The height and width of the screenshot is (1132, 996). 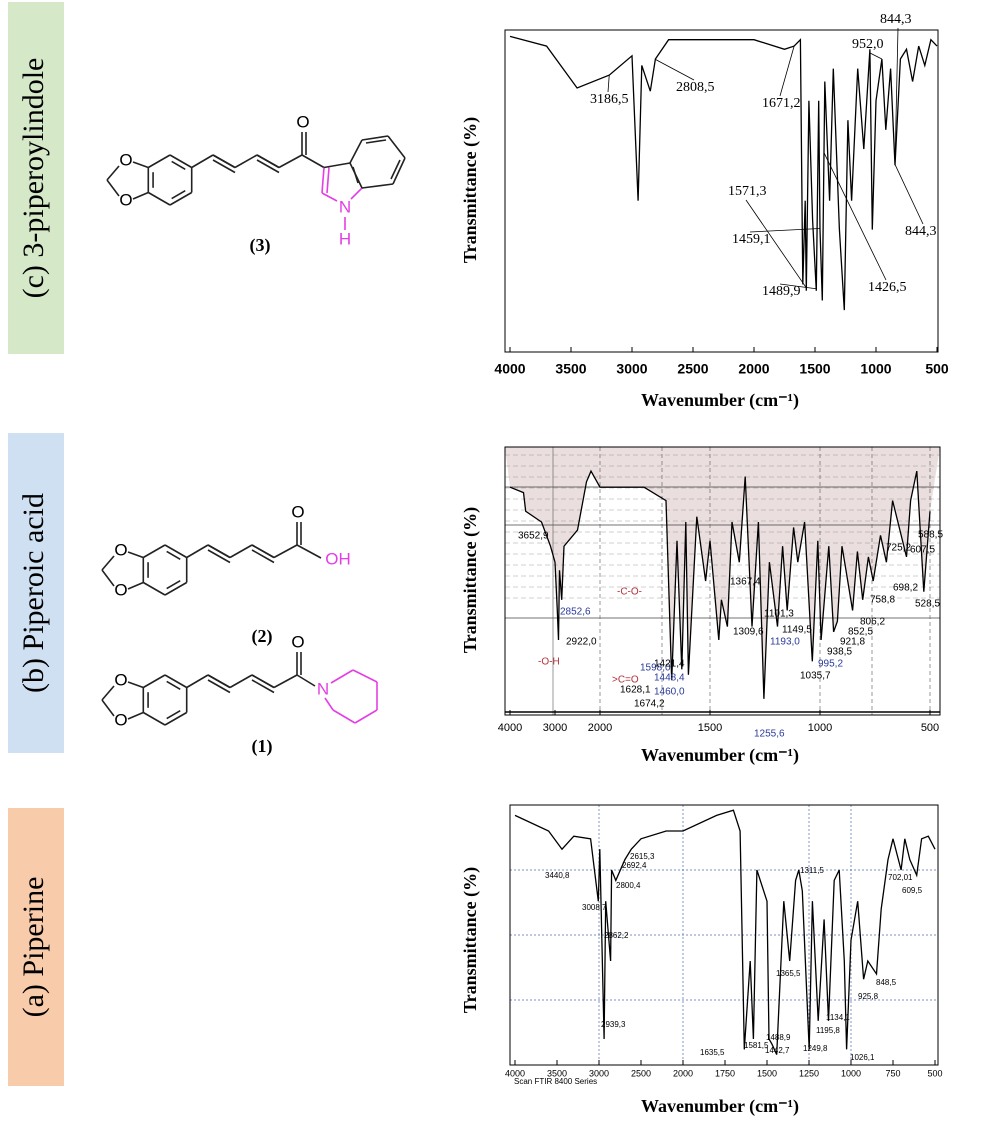 What do you see at coordinates (720, 1106) in the screenshot?
I see `x-axis-label: Wavenumber (cm⁻¹)` at bounding box center [720, 1106].